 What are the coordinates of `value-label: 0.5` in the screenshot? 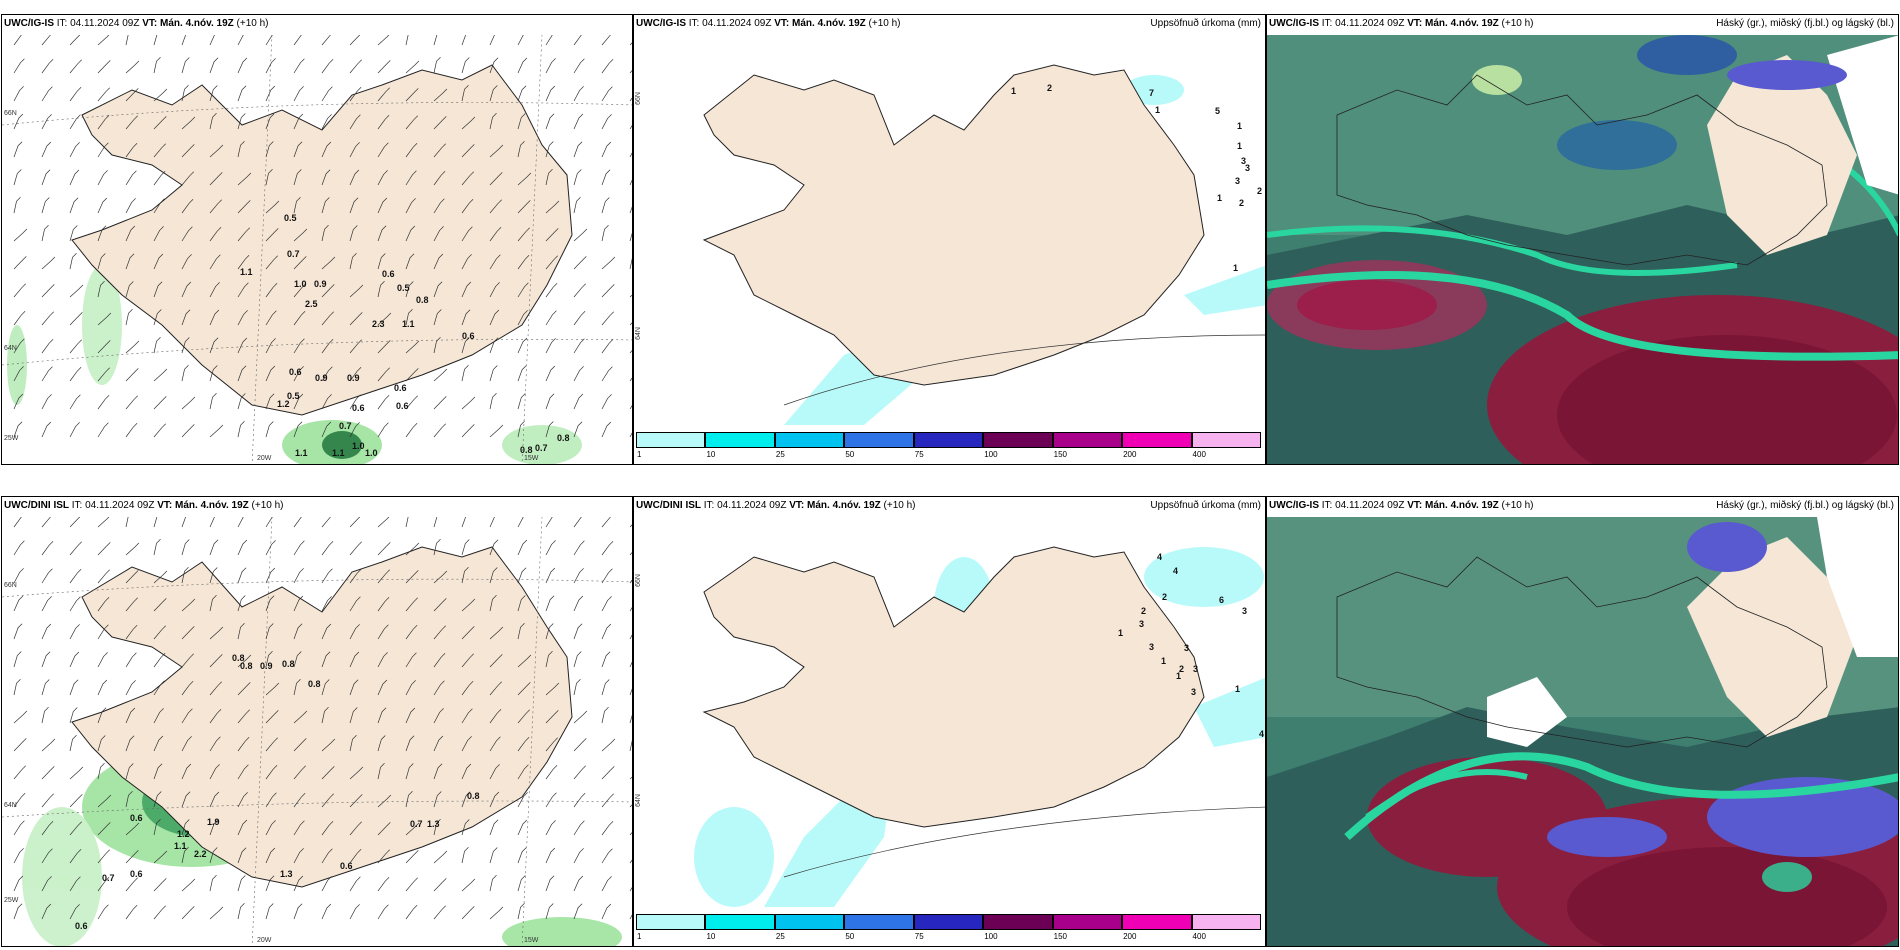 It's located at (290, 218).